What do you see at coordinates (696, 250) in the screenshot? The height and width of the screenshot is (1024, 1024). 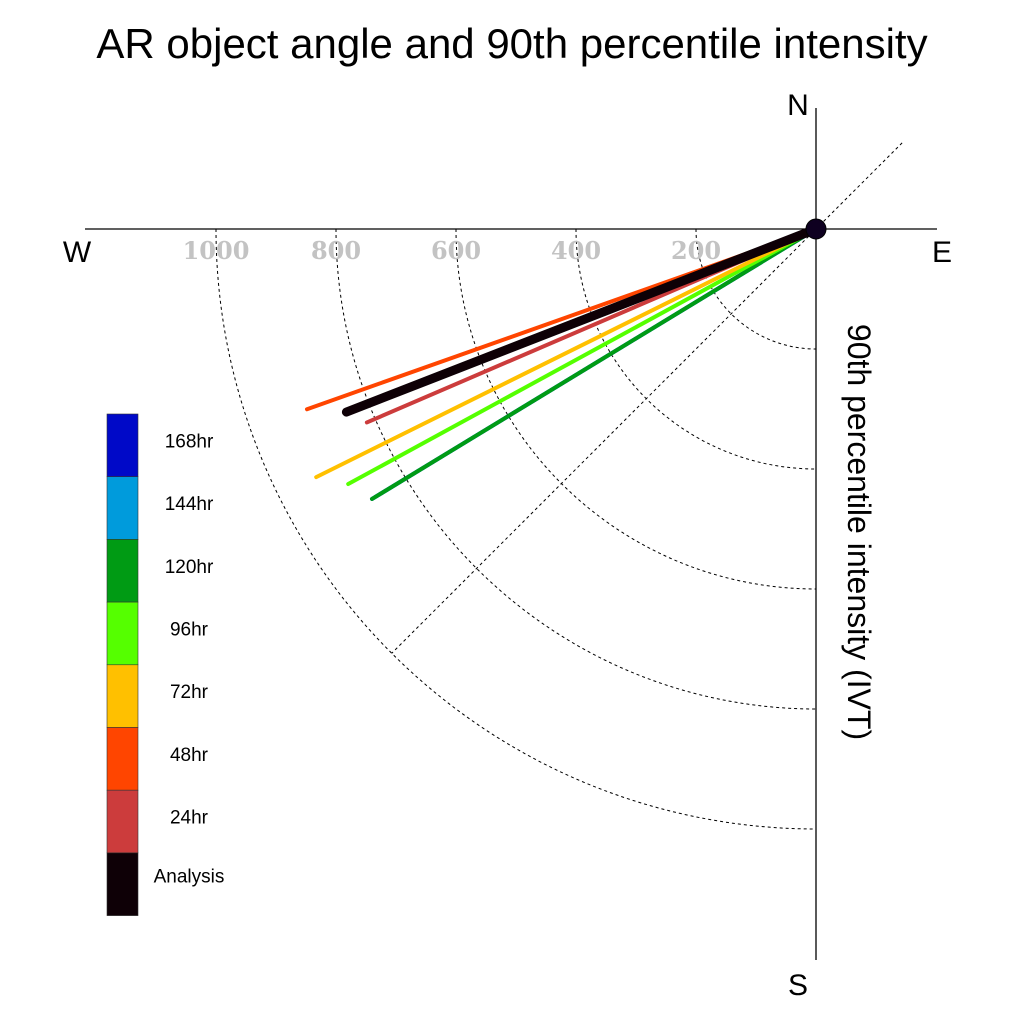 I see `radial-tick-label: 200` at bounding box center [696, 250].